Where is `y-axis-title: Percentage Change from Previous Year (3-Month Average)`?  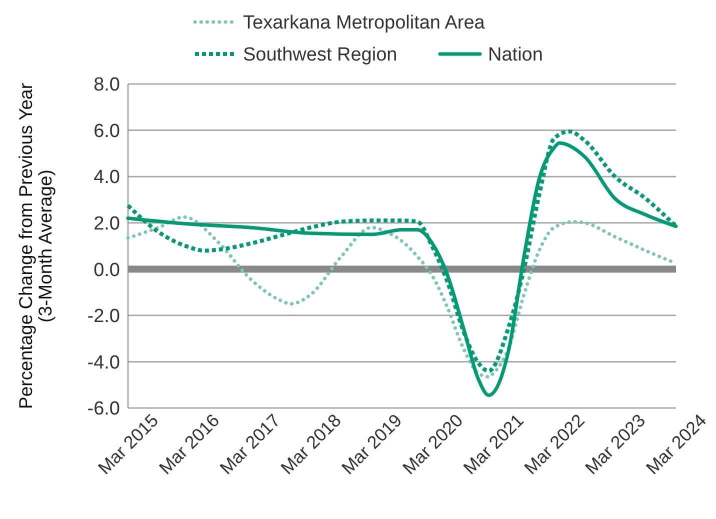 y-axis-title: Percentage Change from Previous Year (3-Month Average) is located at coordinates (35, 246).